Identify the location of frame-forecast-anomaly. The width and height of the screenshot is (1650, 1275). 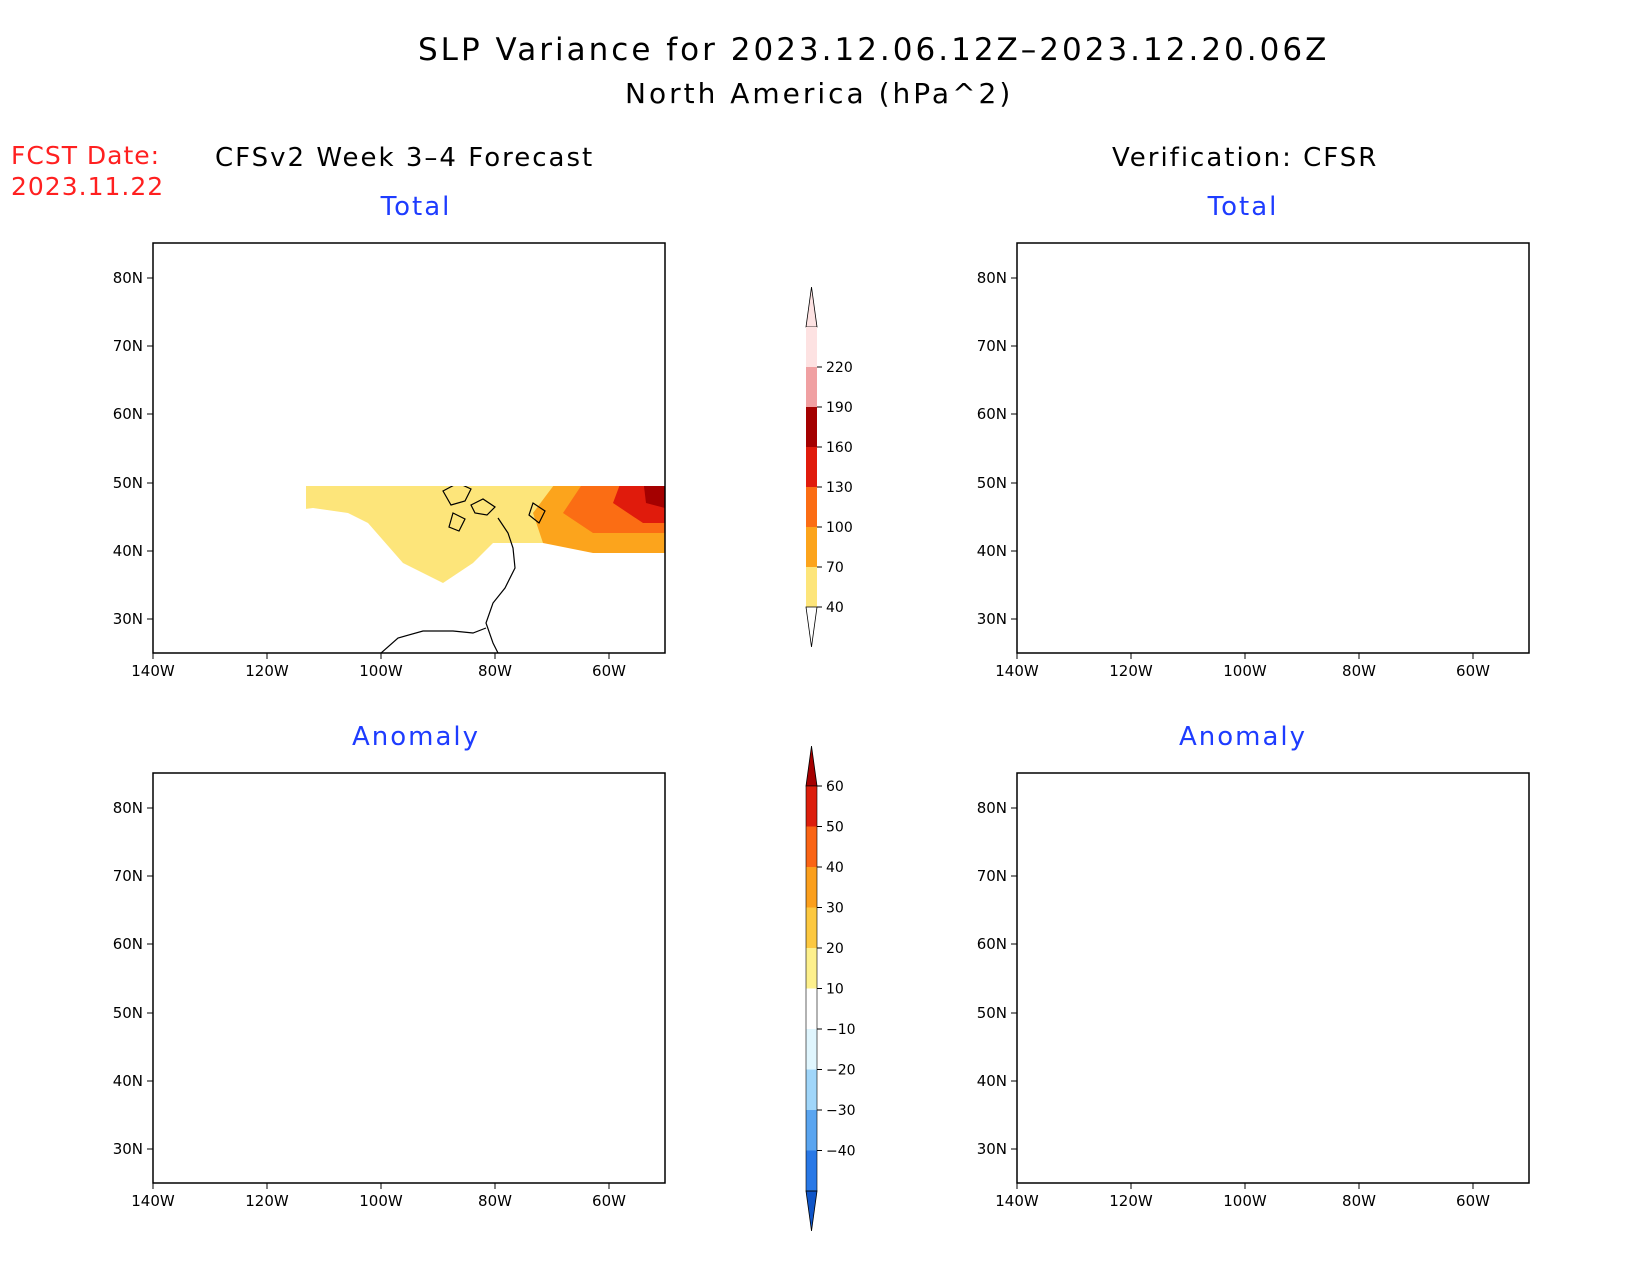
(409, 978).